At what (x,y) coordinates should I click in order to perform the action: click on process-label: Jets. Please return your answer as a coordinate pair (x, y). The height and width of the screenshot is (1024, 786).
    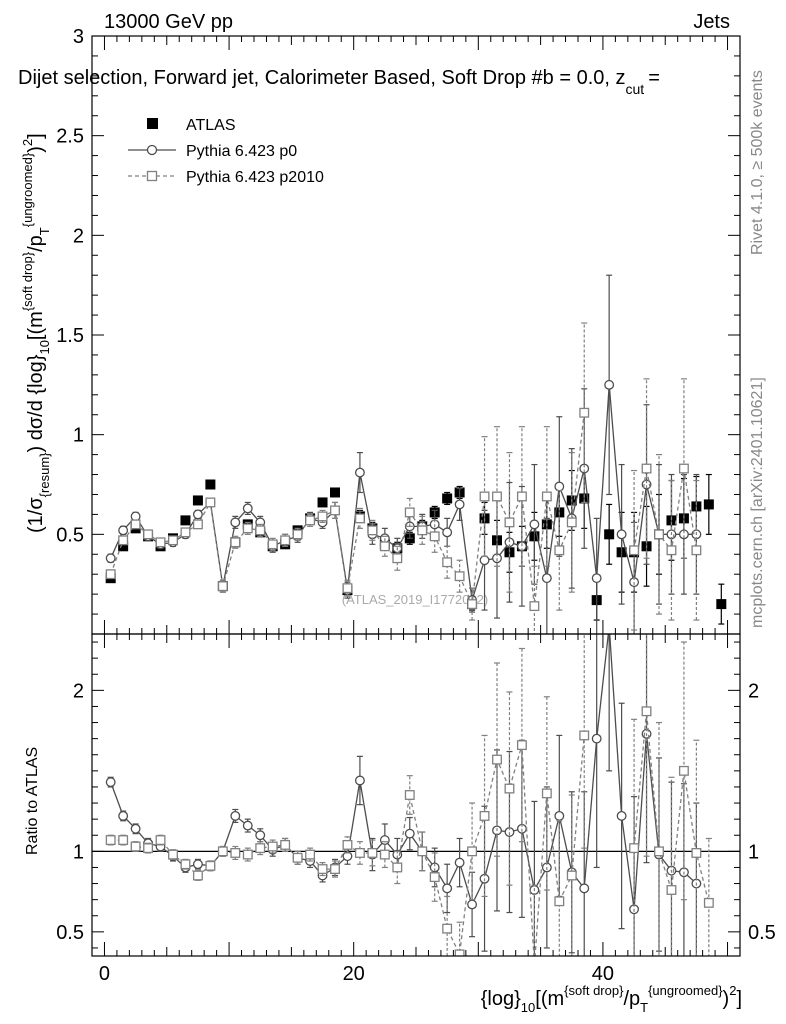
    Looking at the image, I should click on (711, 22).